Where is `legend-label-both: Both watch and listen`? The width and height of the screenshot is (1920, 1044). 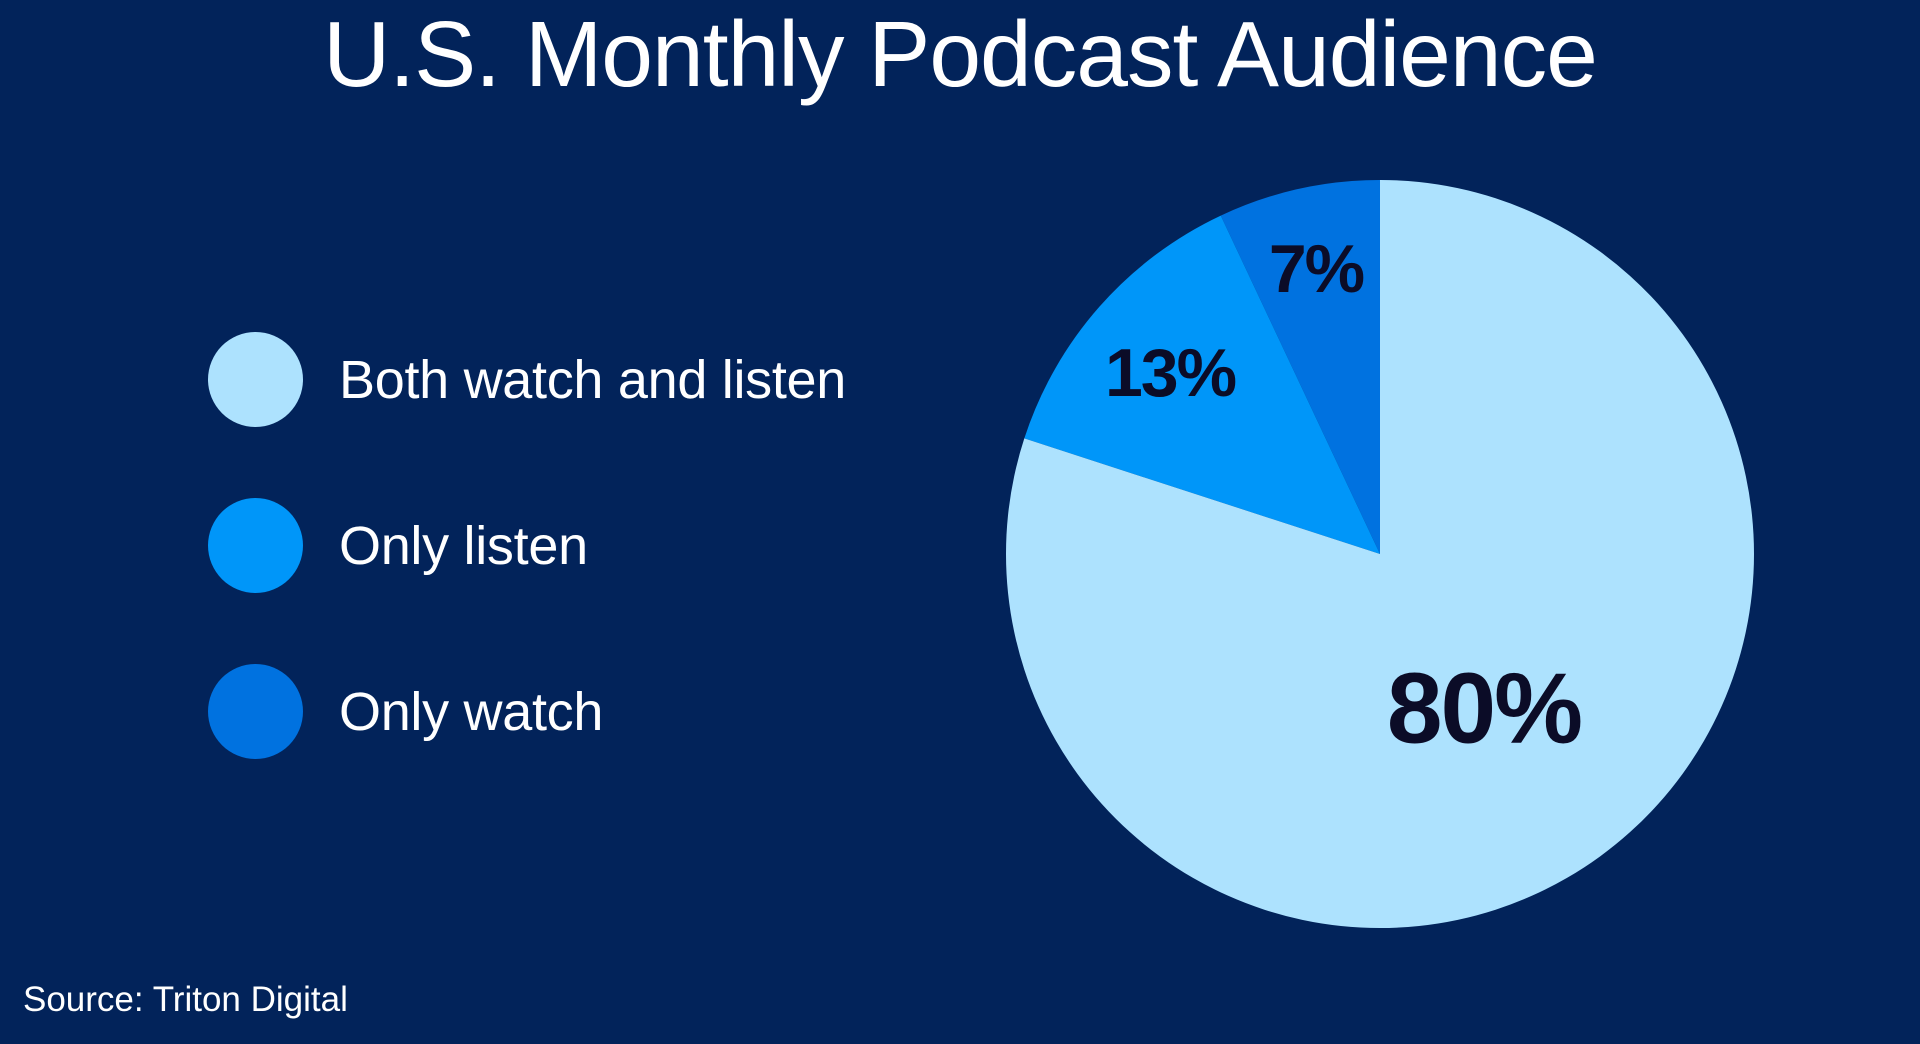 legend-label-both: Both watch and listen is located at coordinates (593, 379).